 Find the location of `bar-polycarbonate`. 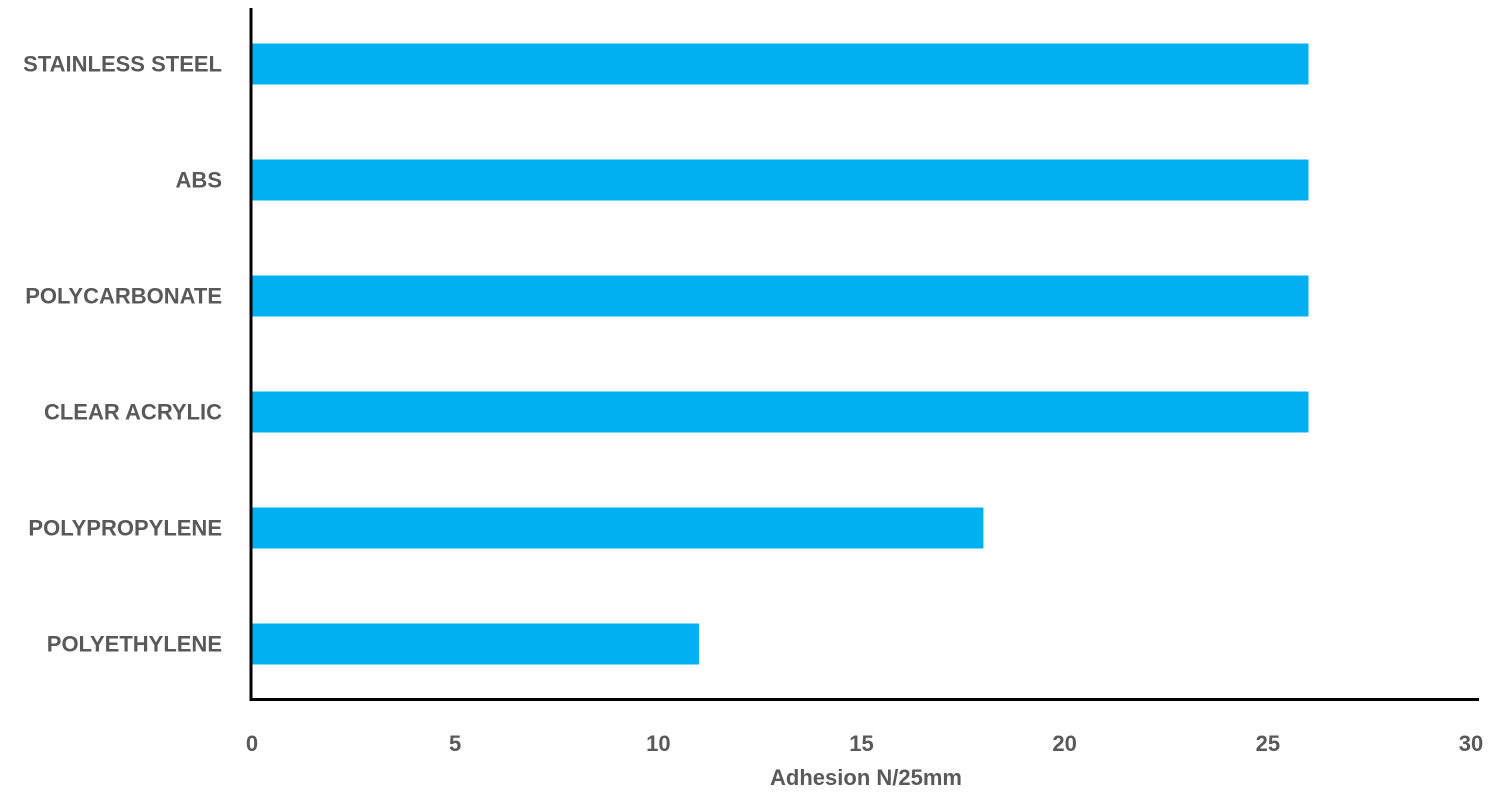

bar-polycarbonate is located at coordinates (780, 296).